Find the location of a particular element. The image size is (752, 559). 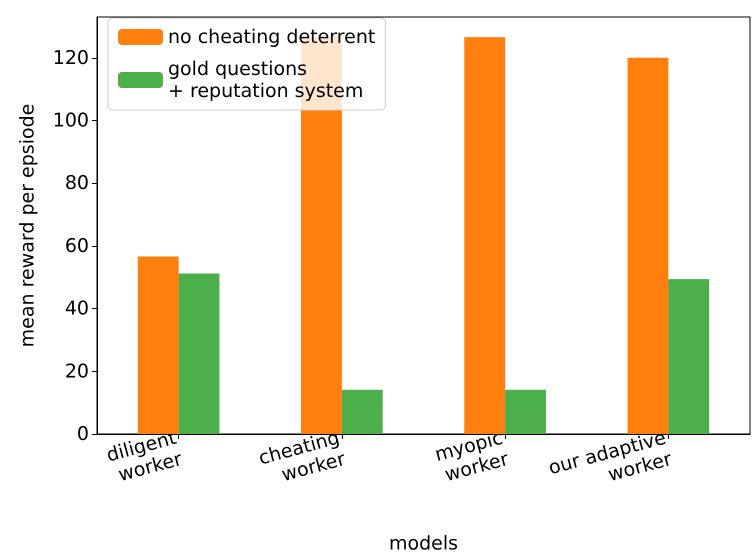

legend-label: no cheating deterrent is located at coordinates (272, 37).